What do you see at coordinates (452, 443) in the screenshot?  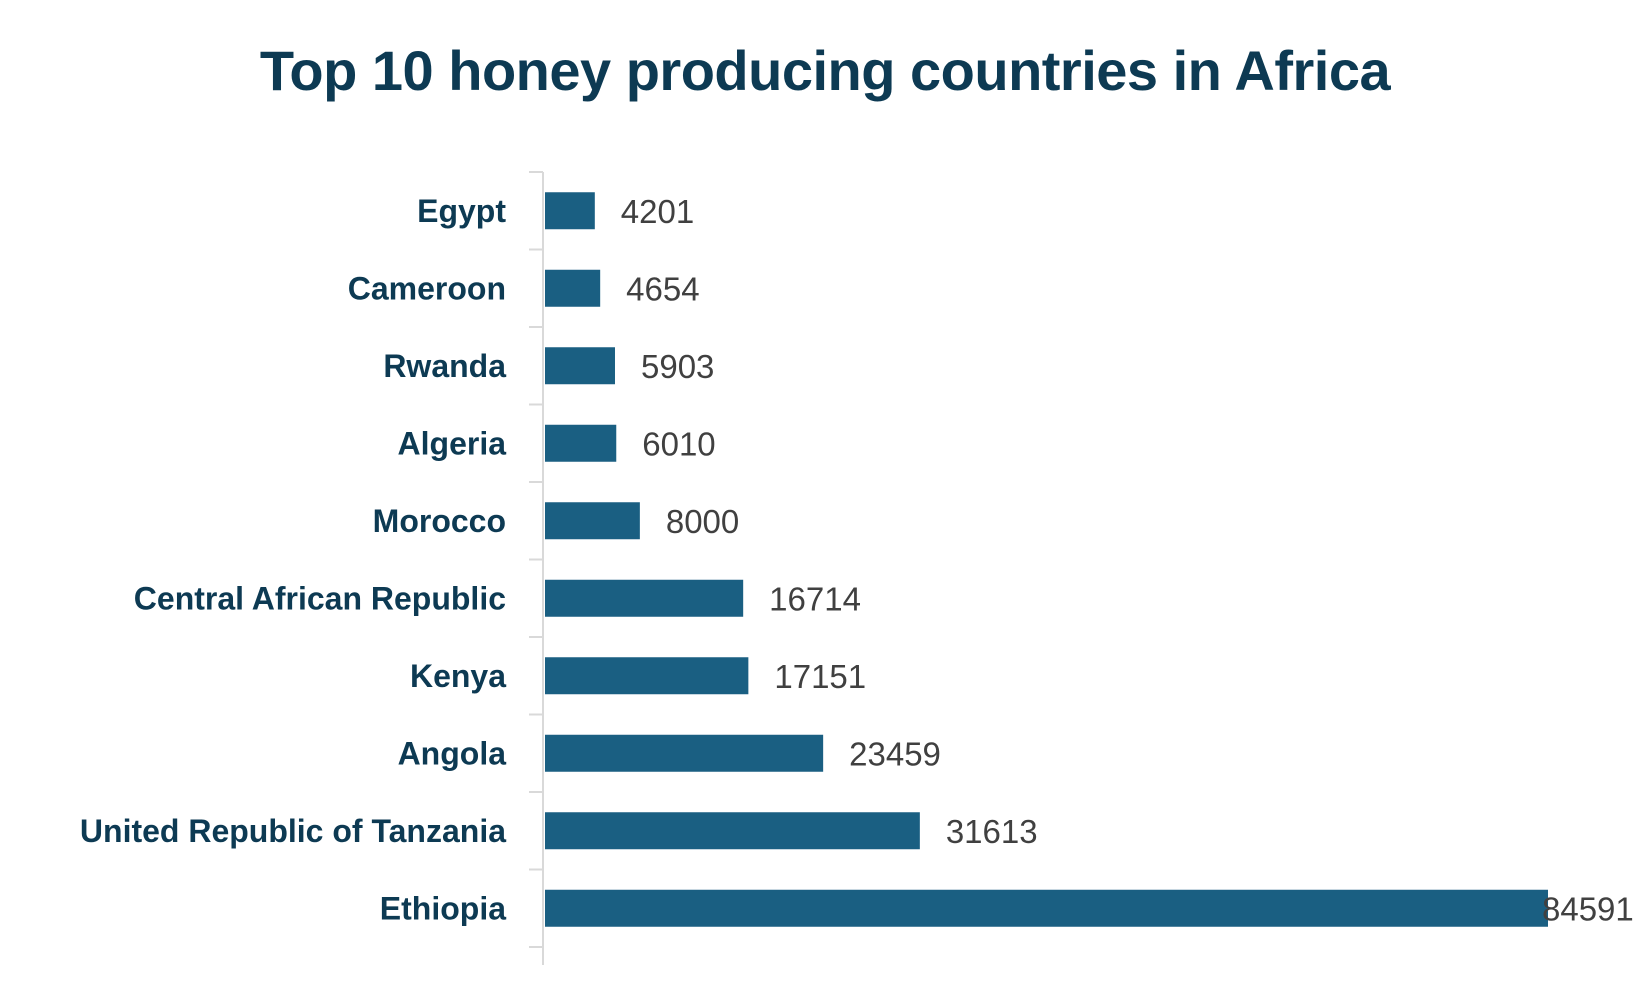 I see `category-label: Algeria` at bounding box center [452, 443].